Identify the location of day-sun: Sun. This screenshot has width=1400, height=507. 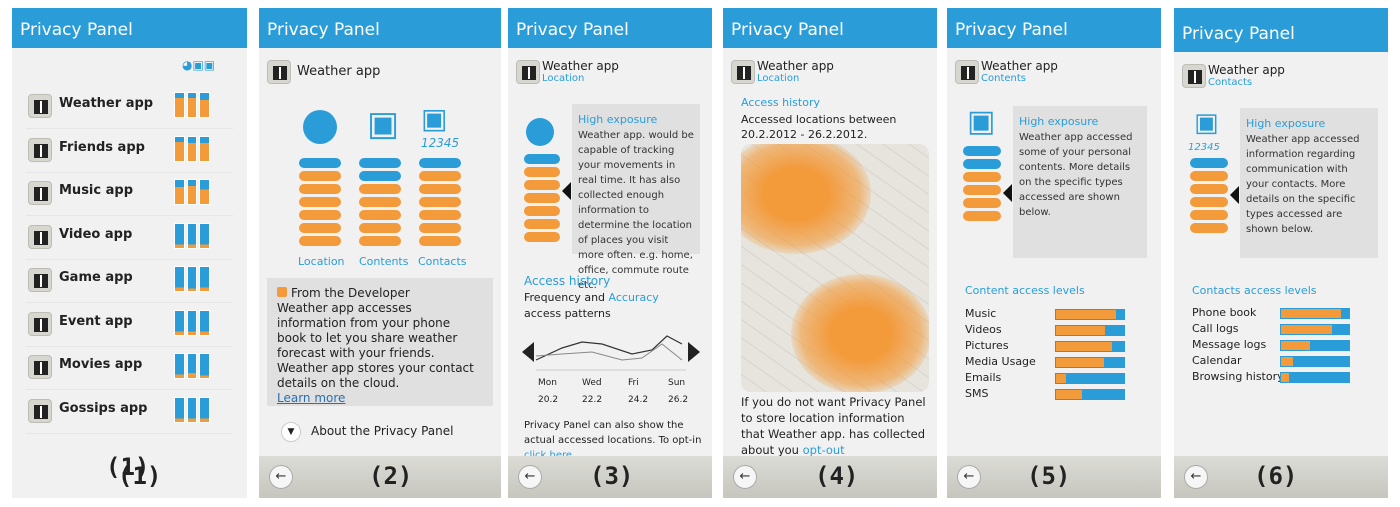
(677, 383).